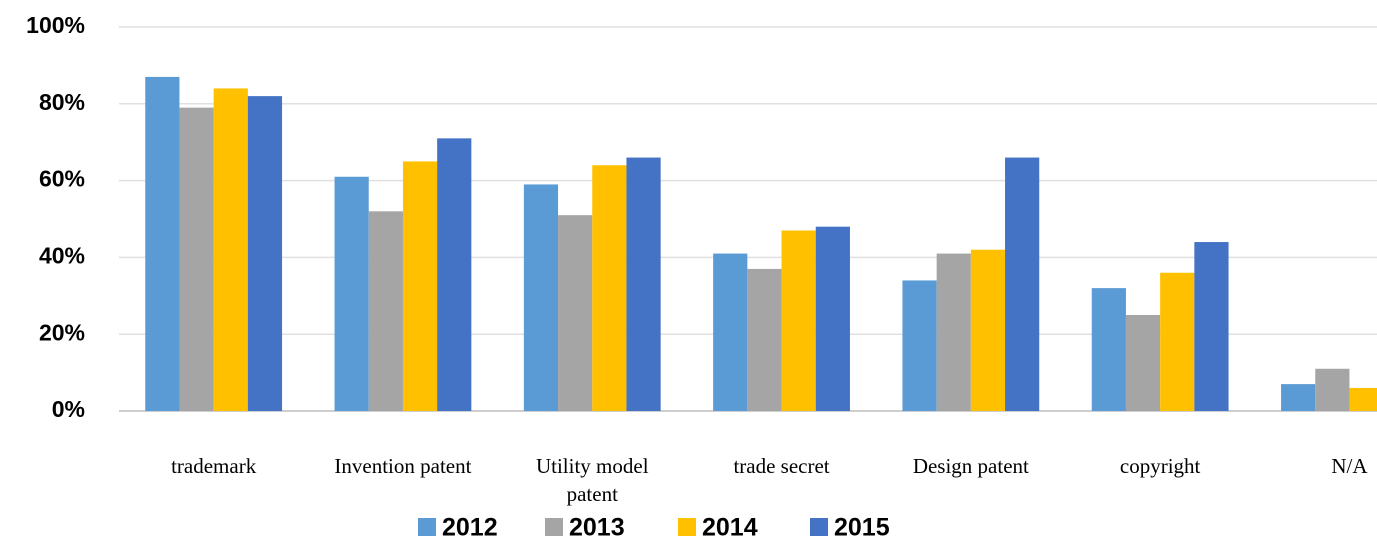 The image size is (1377, 548). What do you see at coordinates (781, 466) in the screenshot?
I see `x-tick-label: trade secret` at bounding box center [781, 466].